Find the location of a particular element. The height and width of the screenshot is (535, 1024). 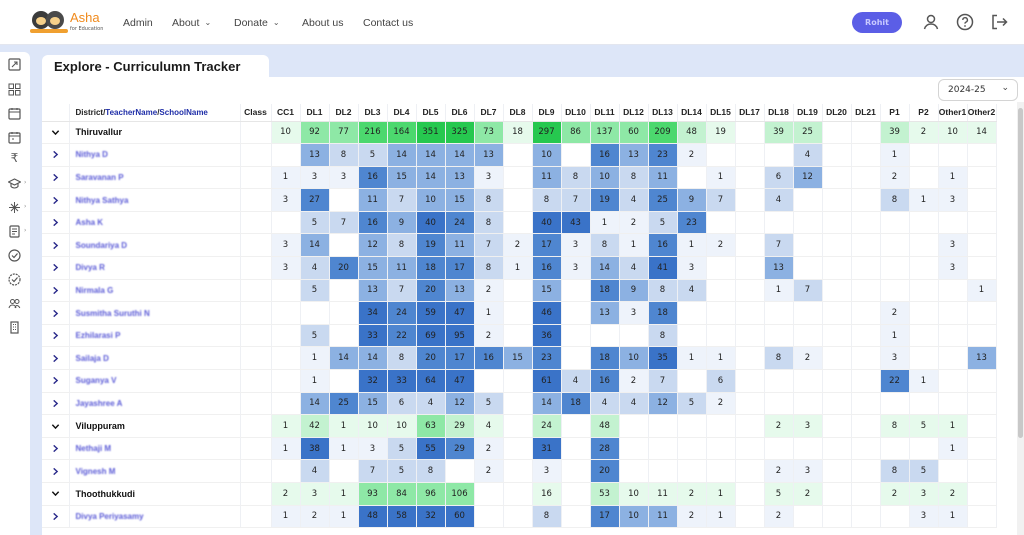

teacher-row: Suganya V 1 32 33 64 47 61 4 16 2 7 6 22 1 is located at coordinates (519, 381).